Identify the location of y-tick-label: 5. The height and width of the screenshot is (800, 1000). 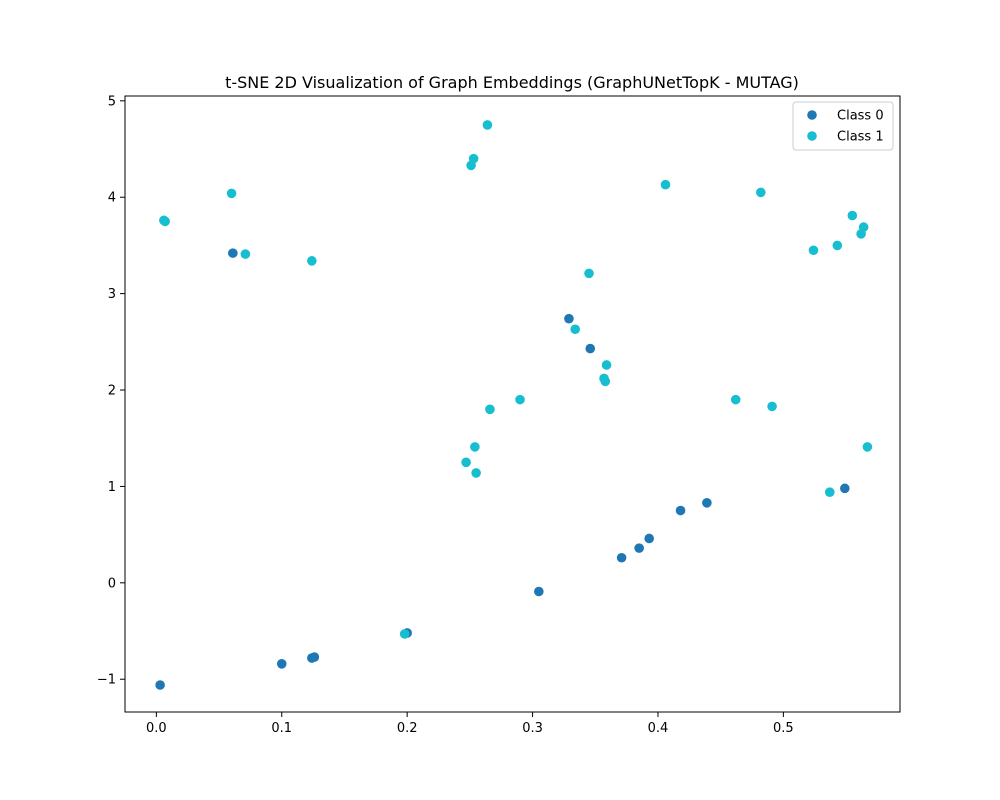
(112, 101).